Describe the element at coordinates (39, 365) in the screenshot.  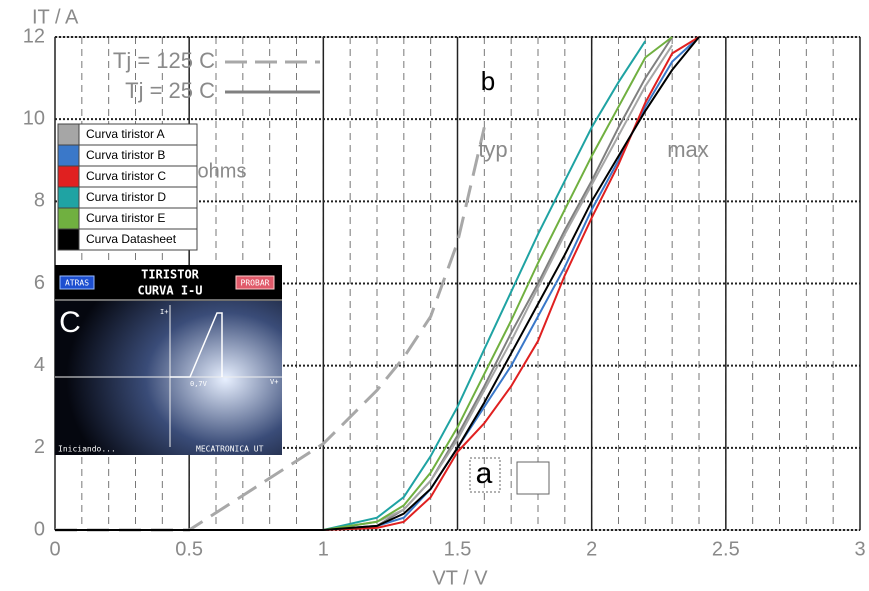
I see `y-tick-label: 4` at that location.